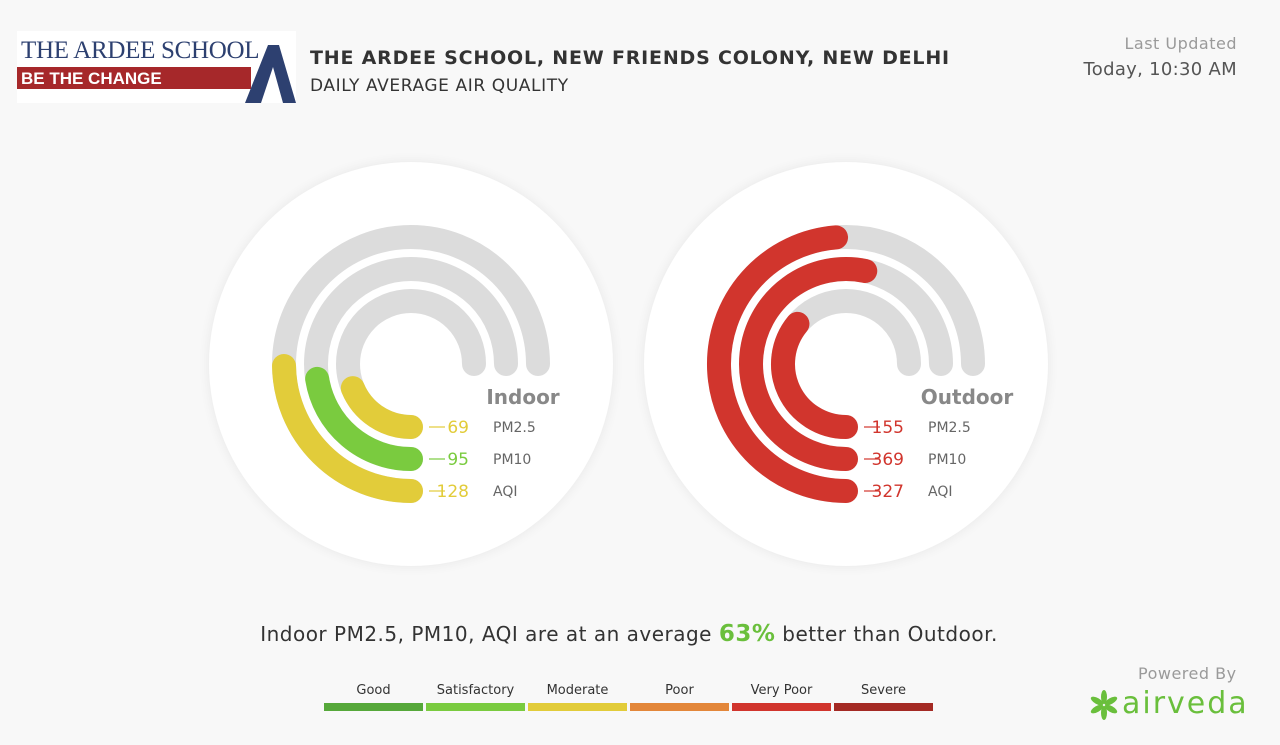 This screenshot has height=745, width=1280. Describe the element at coordinates (890, 634) in the screenshot. I see `summary-suffix: better than Outdoor.` at that location.